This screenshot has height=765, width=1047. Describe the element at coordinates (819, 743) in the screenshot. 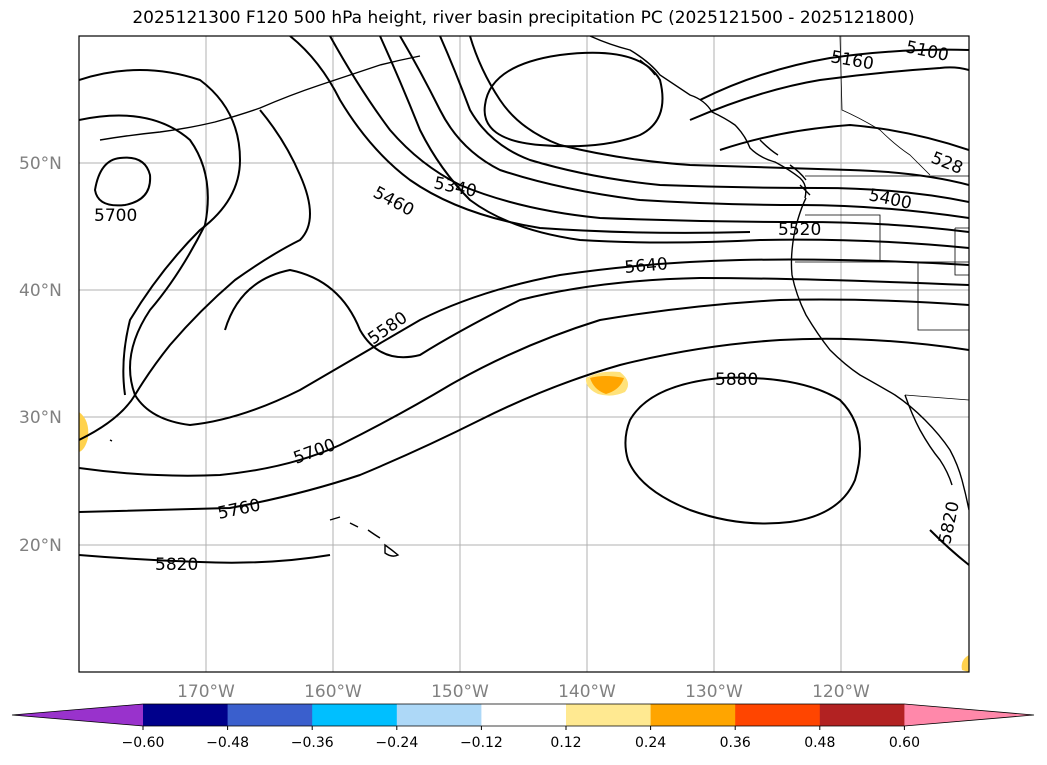

I see `colorbar-tick-label: 0.48` at that location.